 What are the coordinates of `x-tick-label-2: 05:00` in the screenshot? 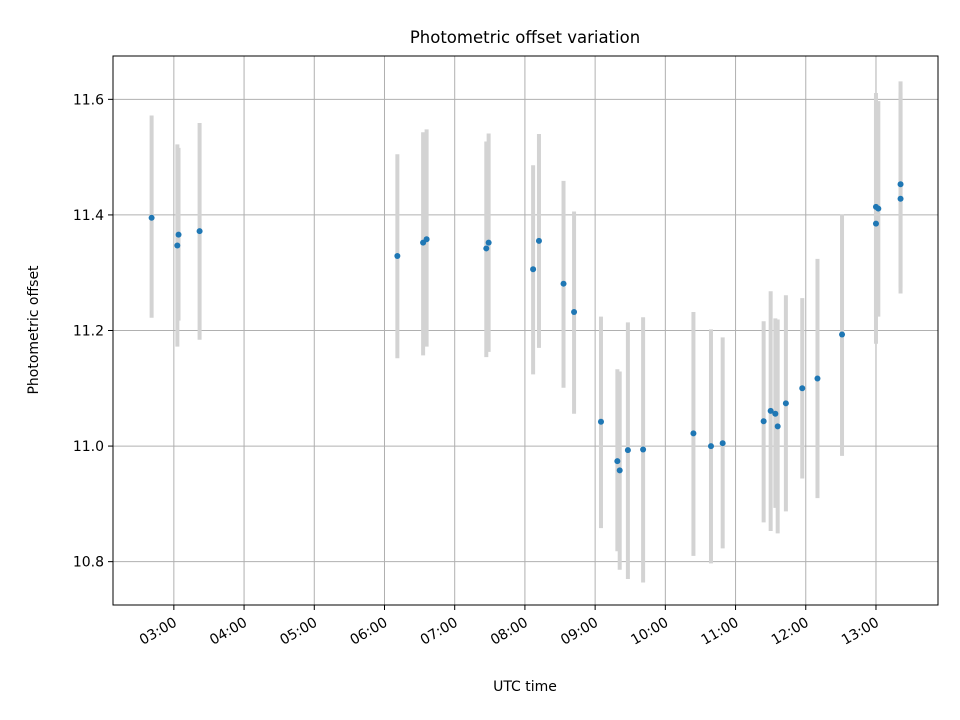 It's located at (298, 632).